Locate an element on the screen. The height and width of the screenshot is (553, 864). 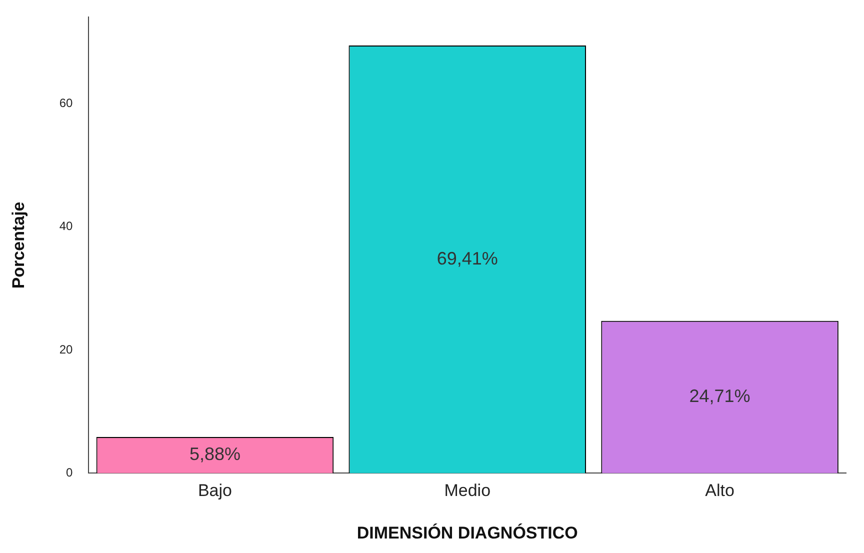
y-tick-label: 40 is located at coordinates (66, 226).